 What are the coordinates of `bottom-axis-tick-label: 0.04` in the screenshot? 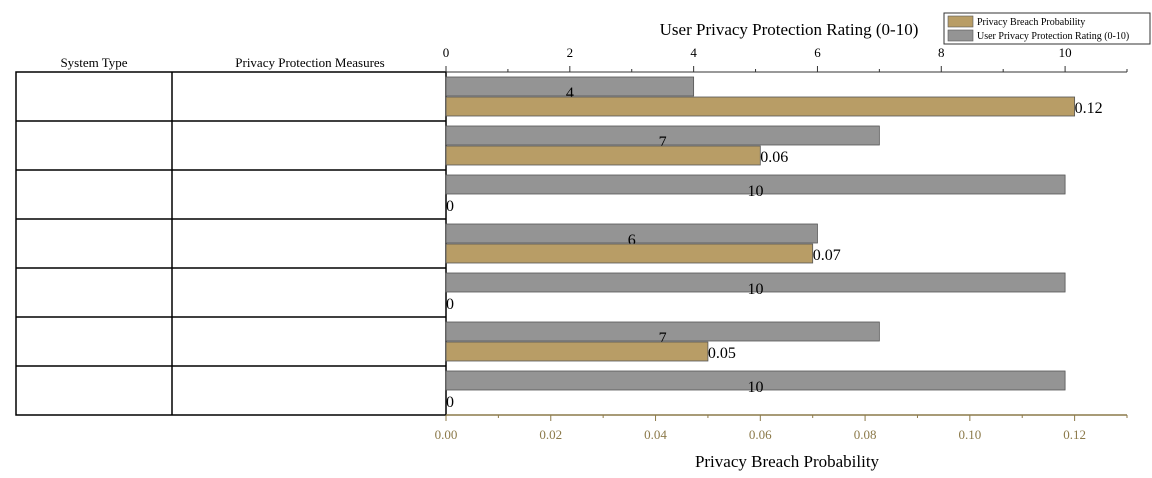 It's located at (655, 434).